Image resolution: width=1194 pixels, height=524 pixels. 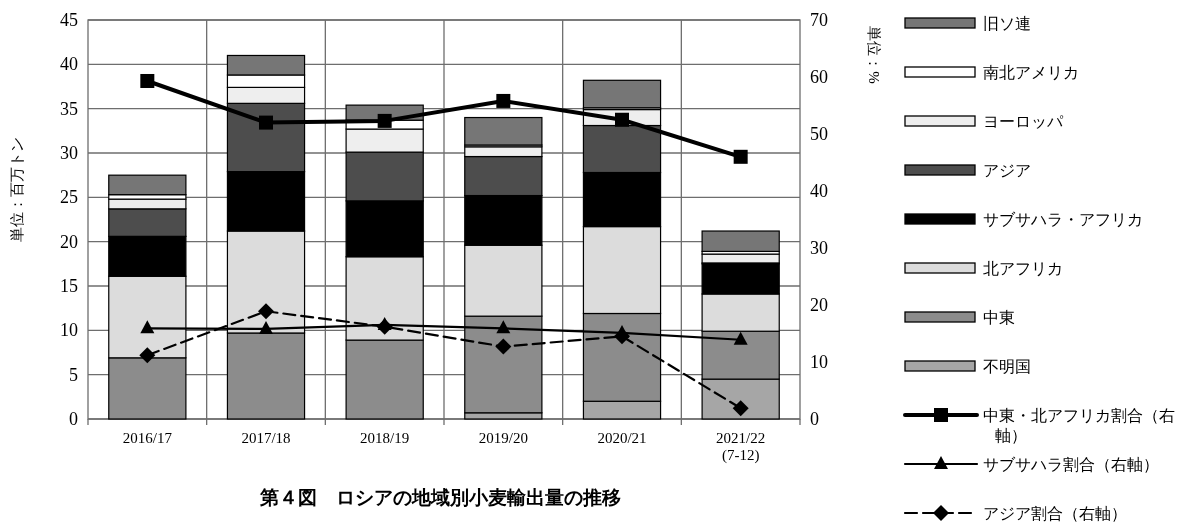 I want to click on y2-axis-title: 単位：%, so click(x=874, y=55).